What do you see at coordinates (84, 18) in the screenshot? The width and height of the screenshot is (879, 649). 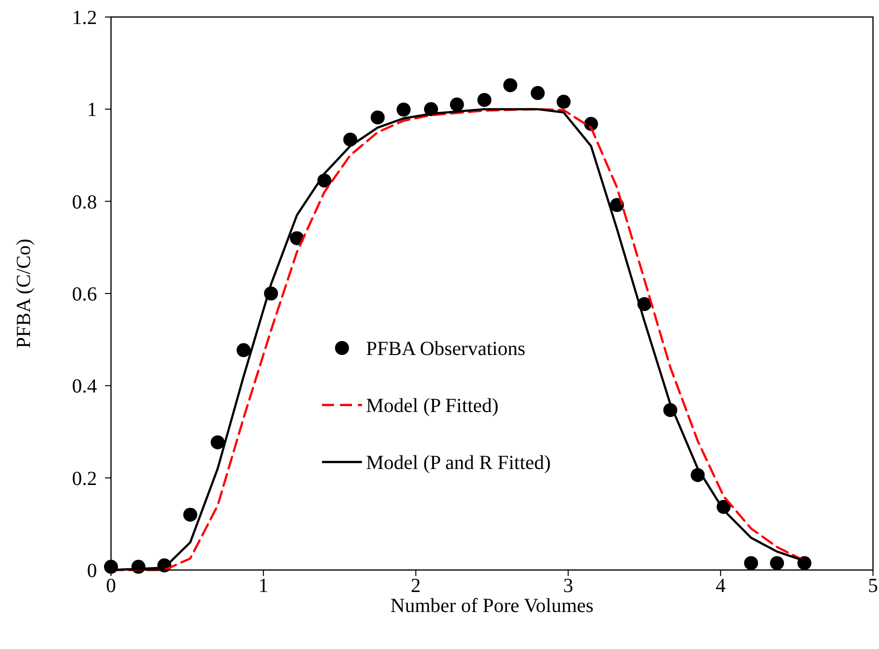 I see `y-tick-label: 1.2` at bounding box center [84, 18].